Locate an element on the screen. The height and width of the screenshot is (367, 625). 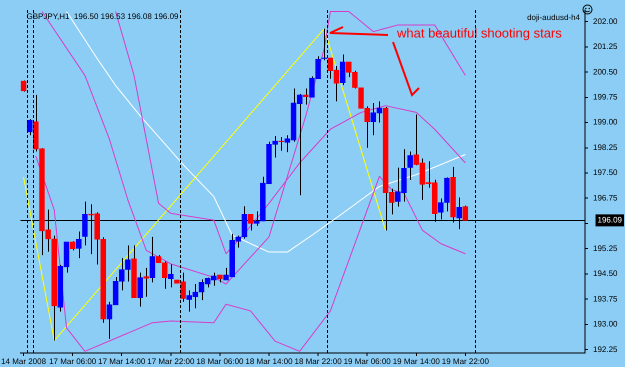
x-tick-label: 17 Mar 14:00 is located at coordinates (122, 361).